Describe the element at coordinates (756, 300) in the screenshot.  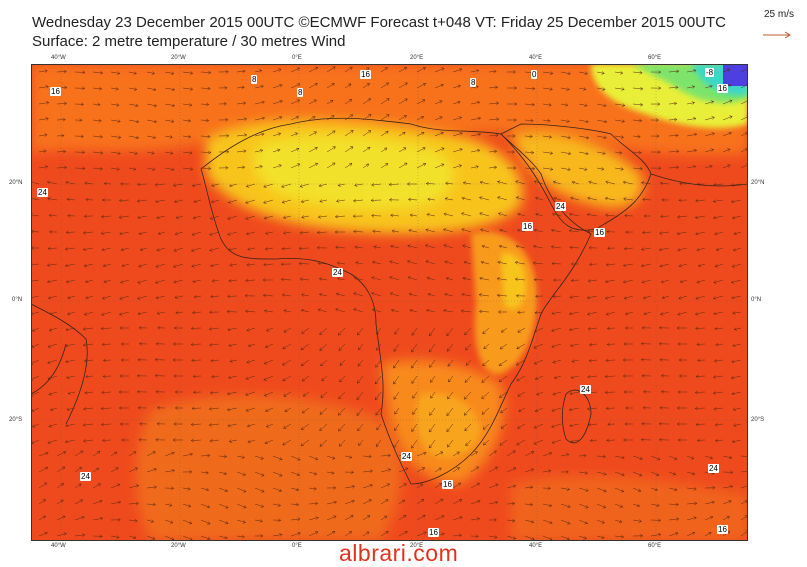
I see `right-axis-label: 0°N` at that location.